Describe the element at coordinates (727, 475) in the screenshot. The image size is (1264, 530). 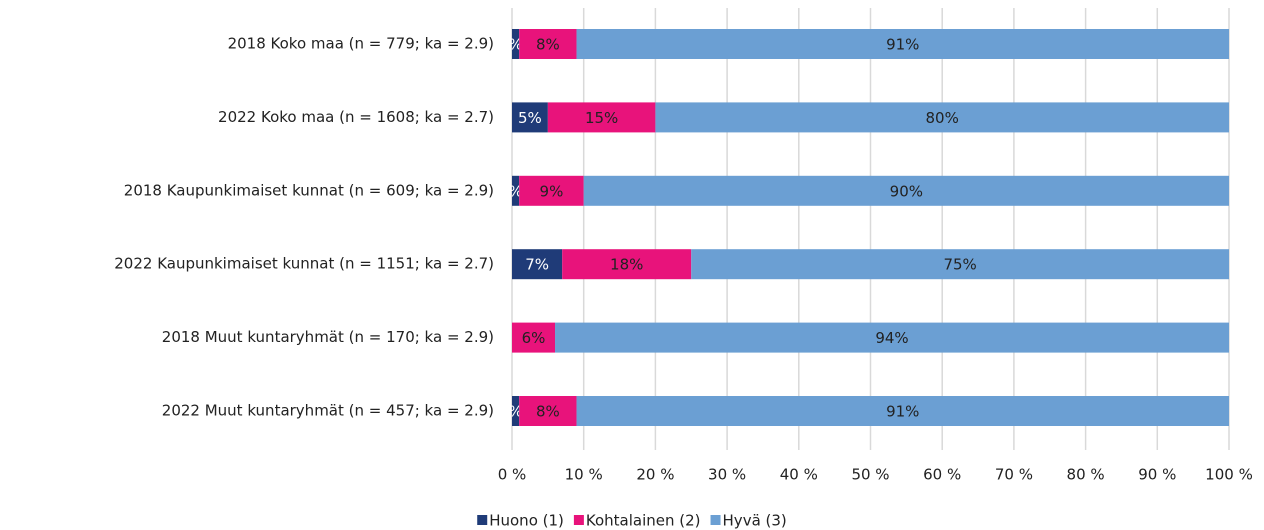
I see `x-tick-label: 30 %` at that location.